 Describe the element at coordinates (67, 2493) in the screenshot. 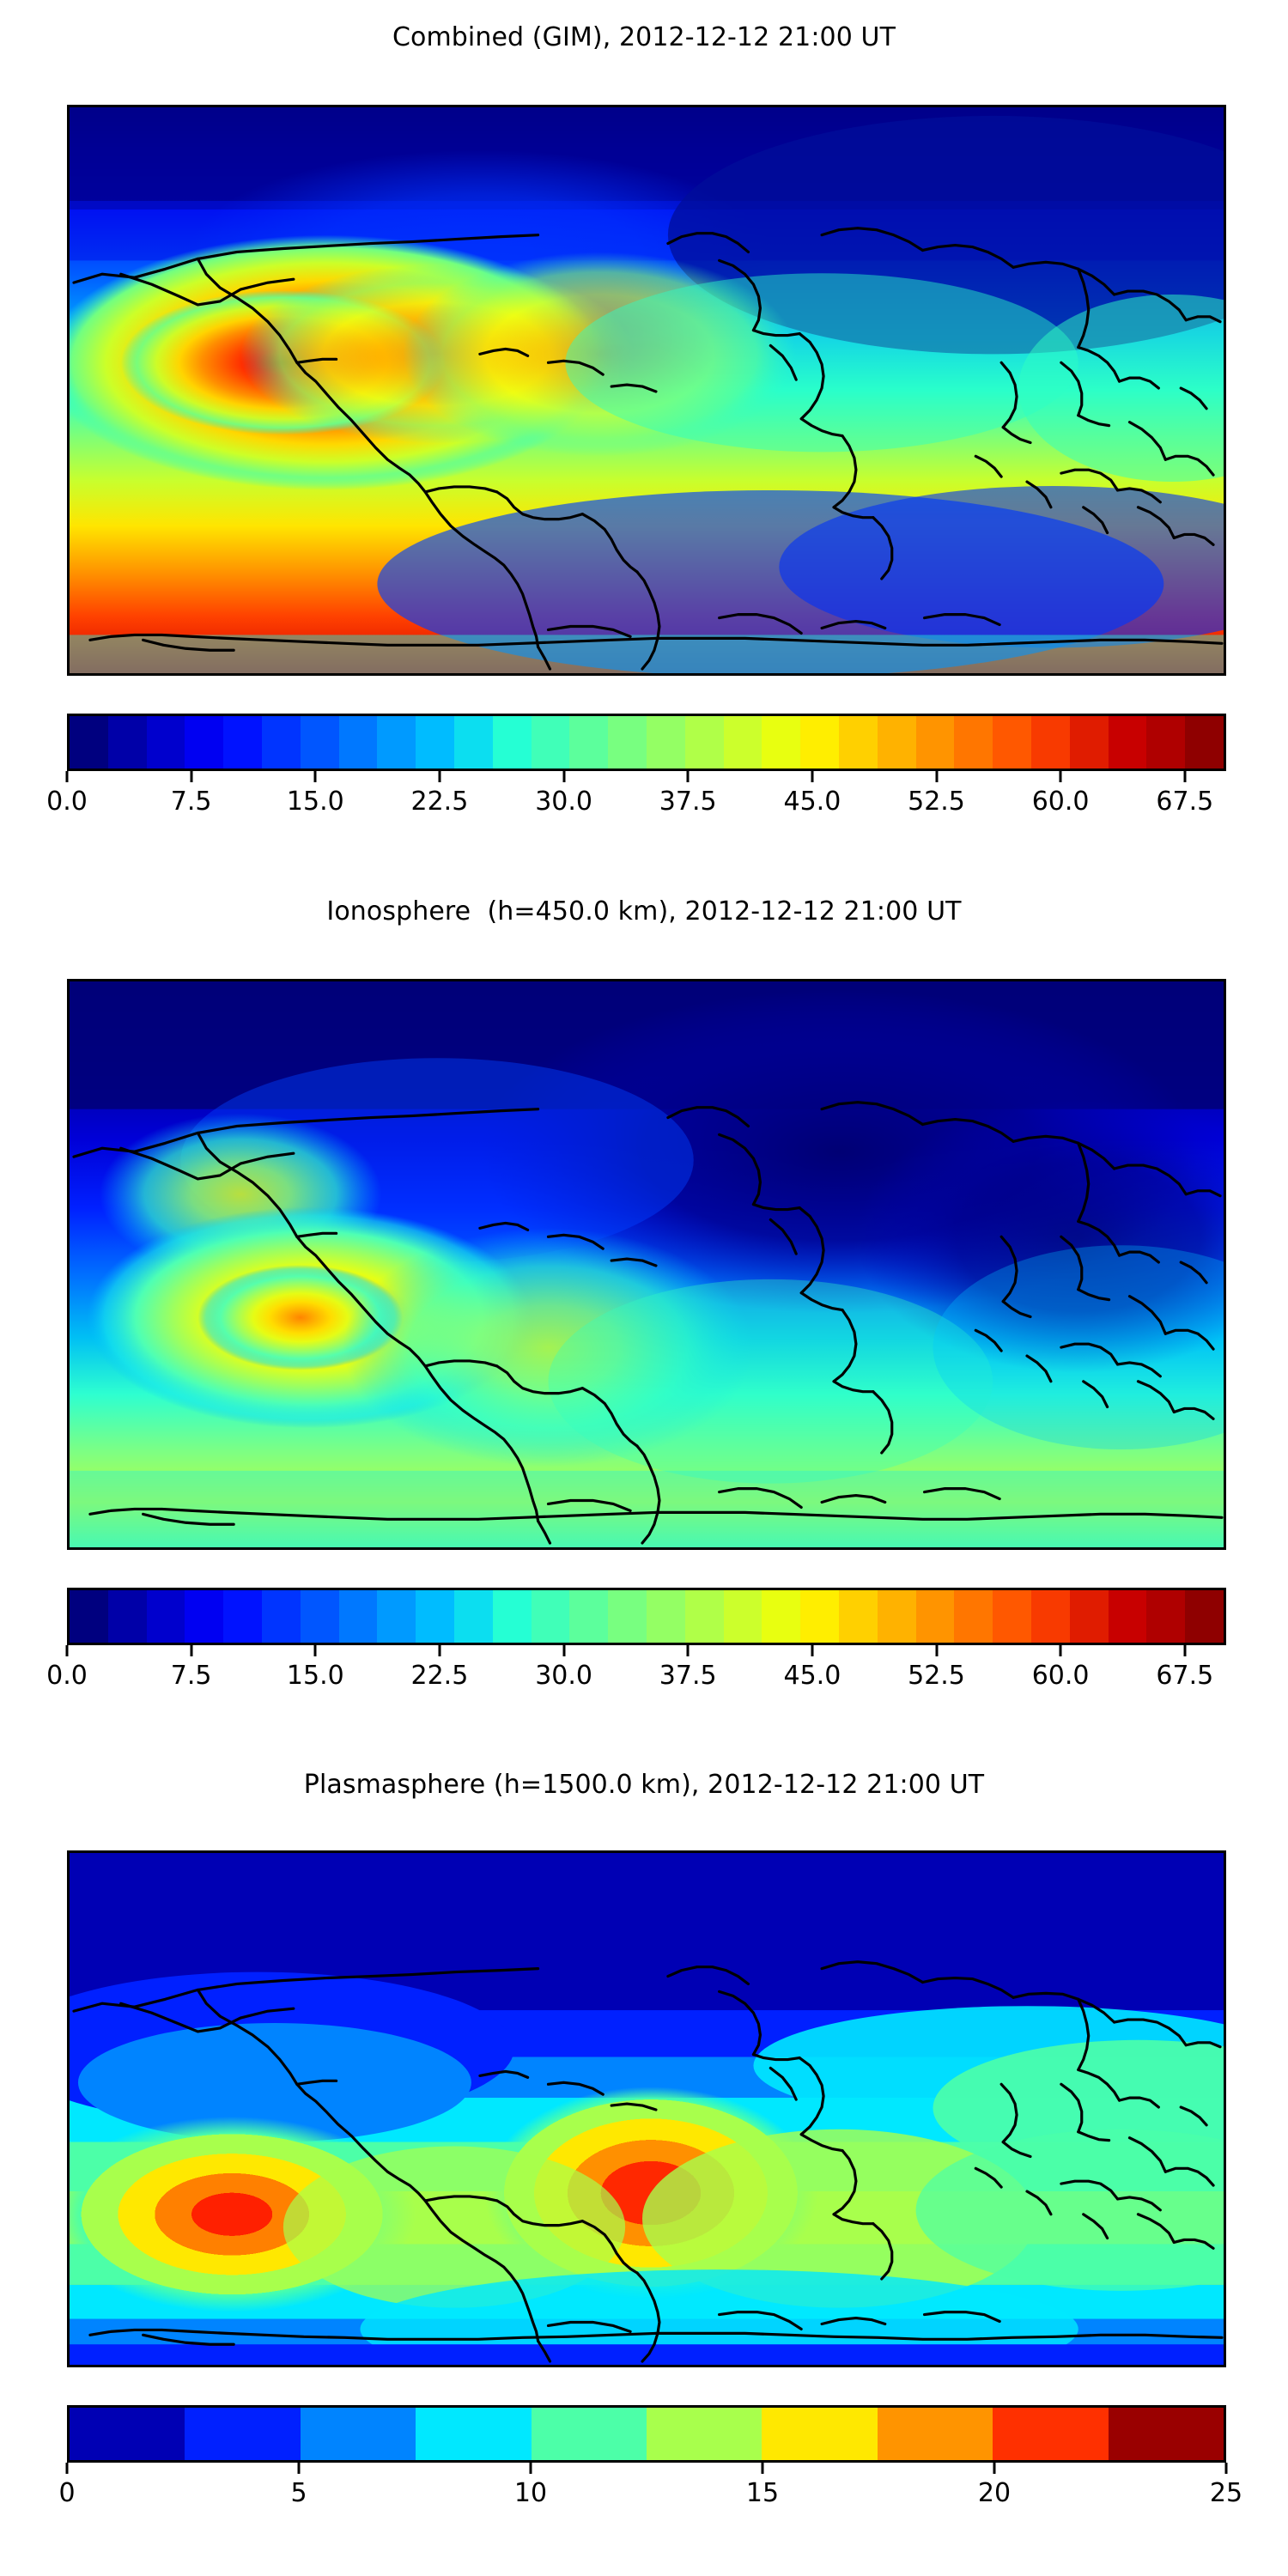

I see `colorbar-tick-label: 0` at that location.